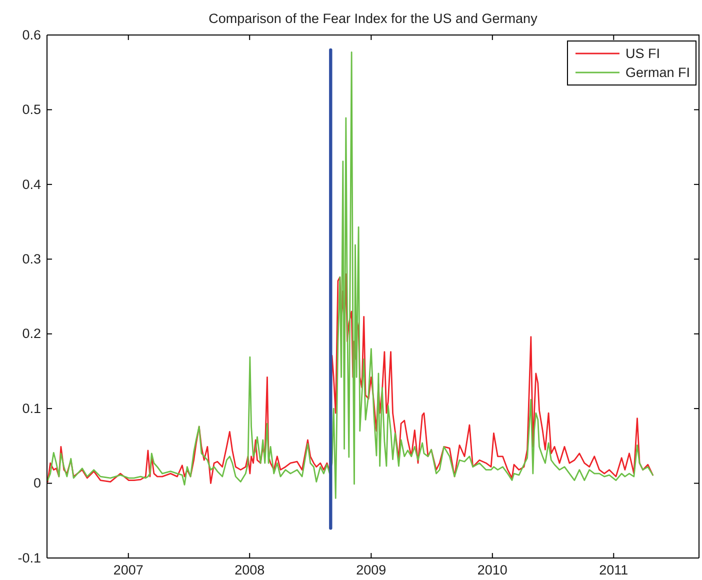  Describe the element at coordinates (657, 72) in the screenshot. I see `legend-label: German FI` at that location.